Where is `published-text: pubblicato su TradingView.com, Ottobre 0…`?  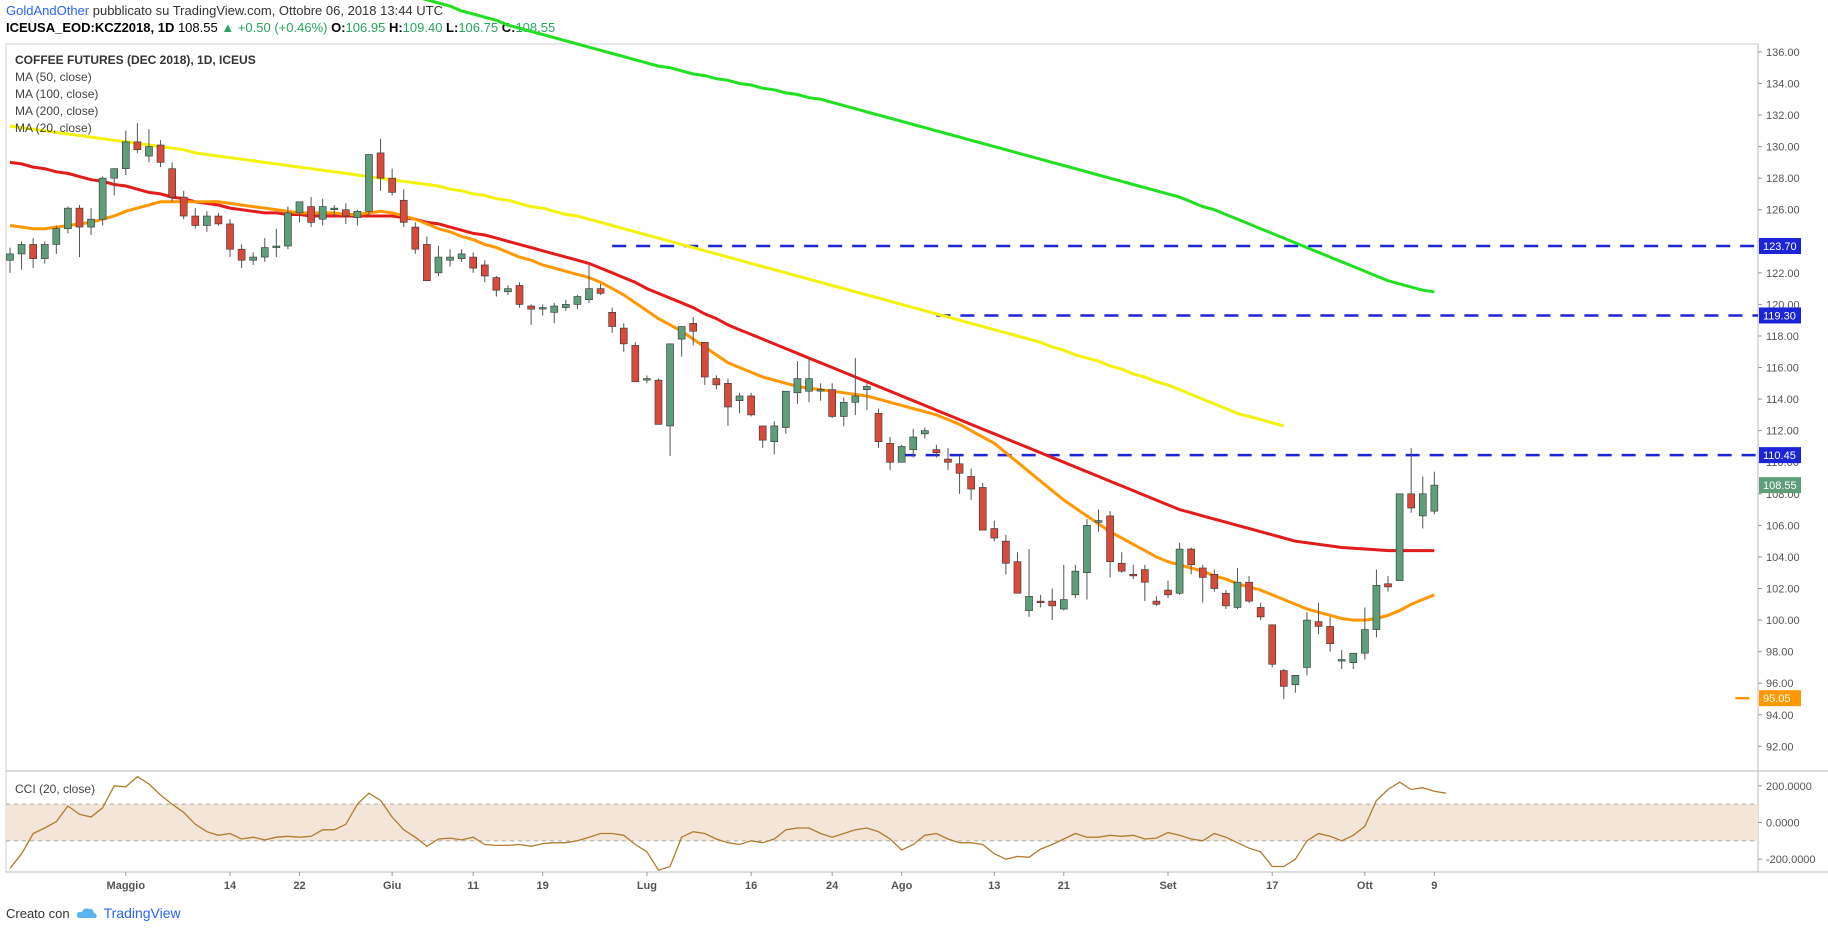 published-text: pubblicato su TradingView.com, Ottobre 0… is located at coordinates (267, 10).